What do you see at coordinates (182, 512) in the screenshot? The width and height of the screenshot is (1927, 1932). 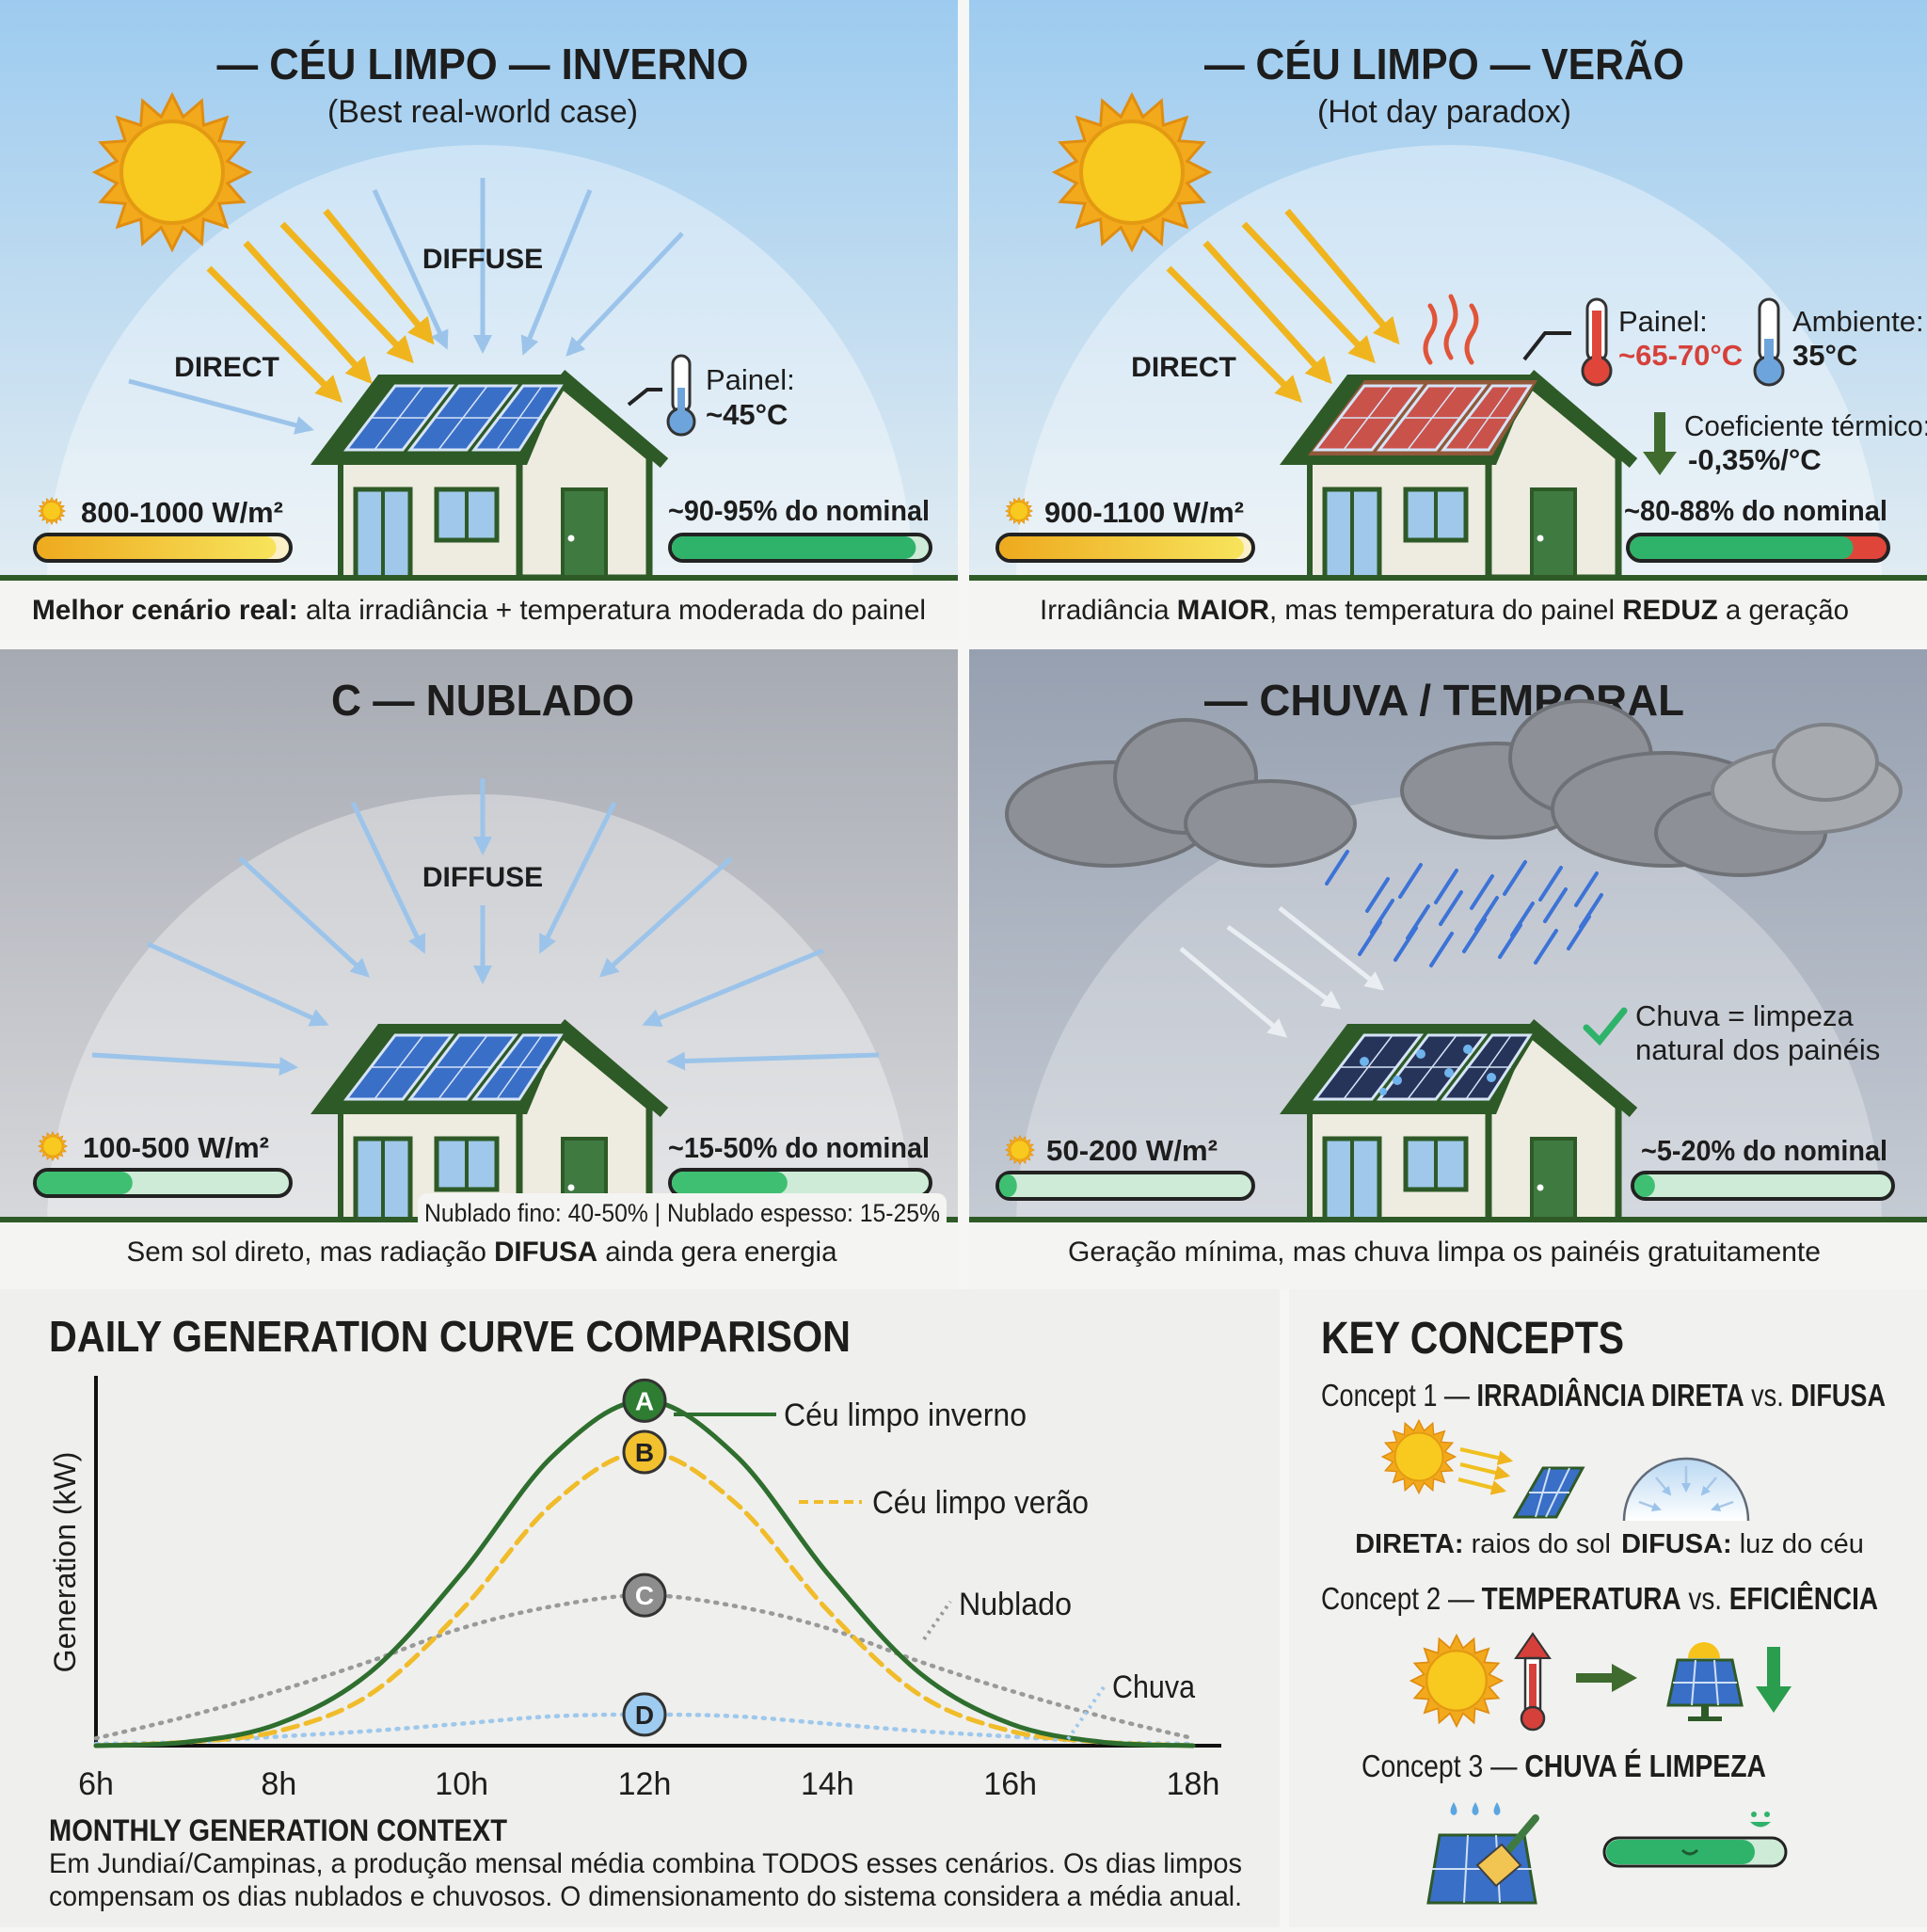 I see `irradiance-value: 800-1000 W/m²` at bounding box center [182, 512].